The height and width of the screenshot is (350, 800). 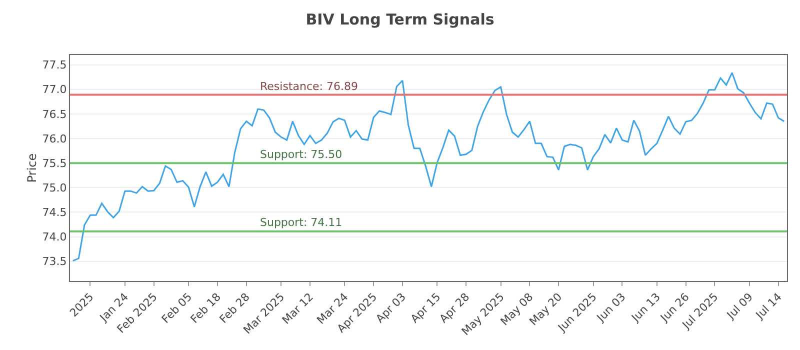 I want to click on y-tick-label: 75.5, so click(x=54, y=163).